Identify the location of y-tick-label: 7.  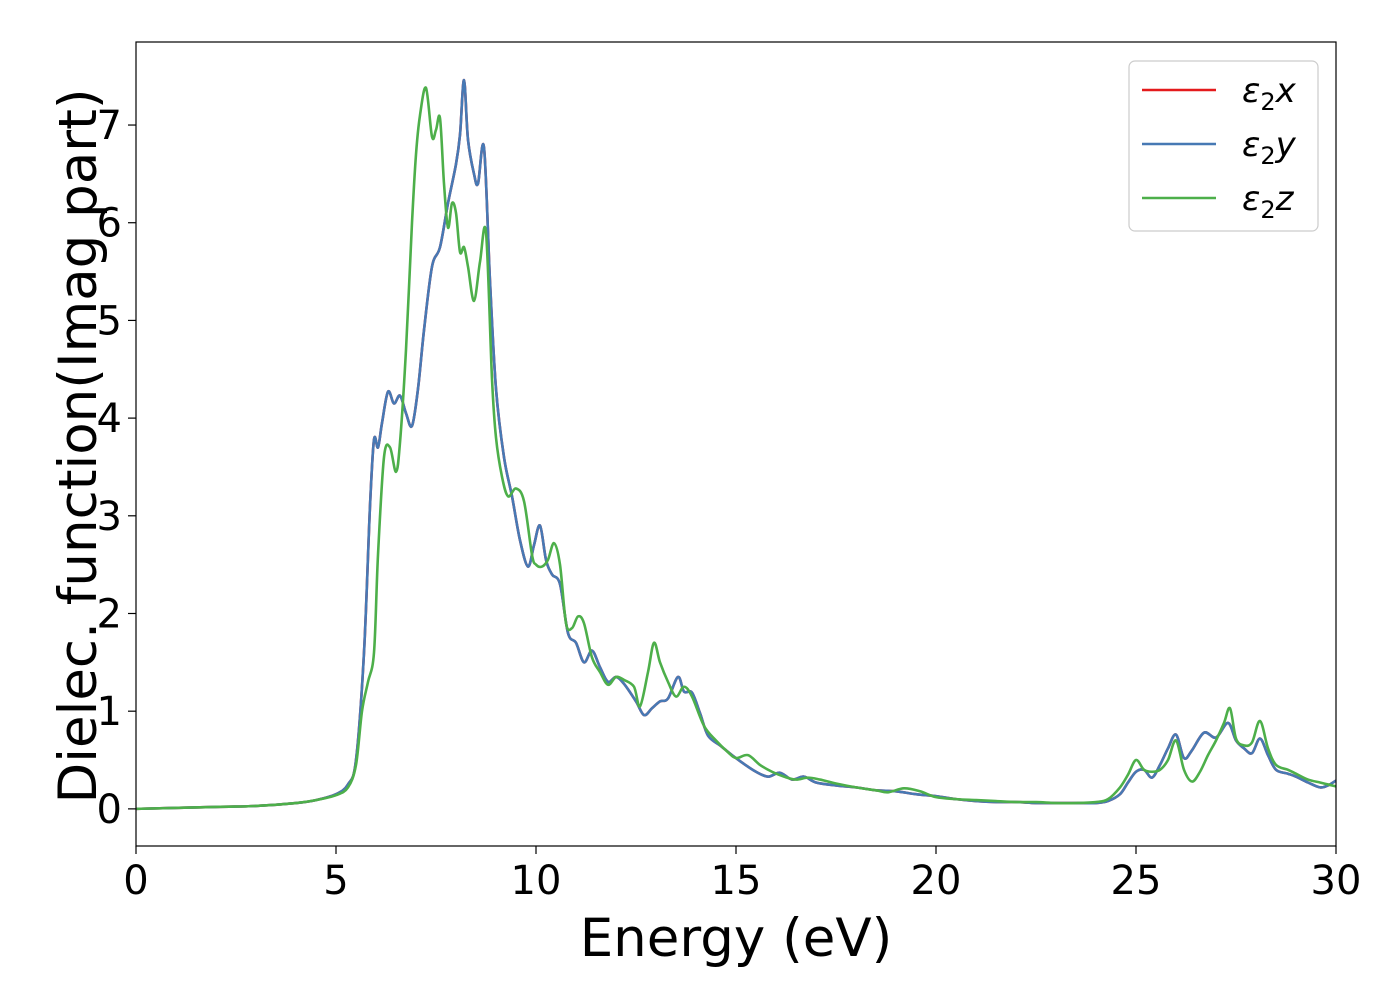
(109, 126).